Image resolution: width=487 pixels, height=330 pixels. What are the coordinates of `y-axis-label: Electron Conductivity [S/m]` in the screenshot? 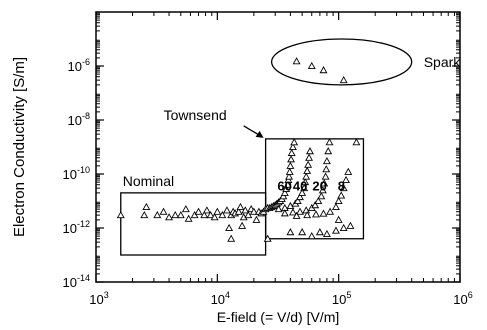 It's located at (19, 147).